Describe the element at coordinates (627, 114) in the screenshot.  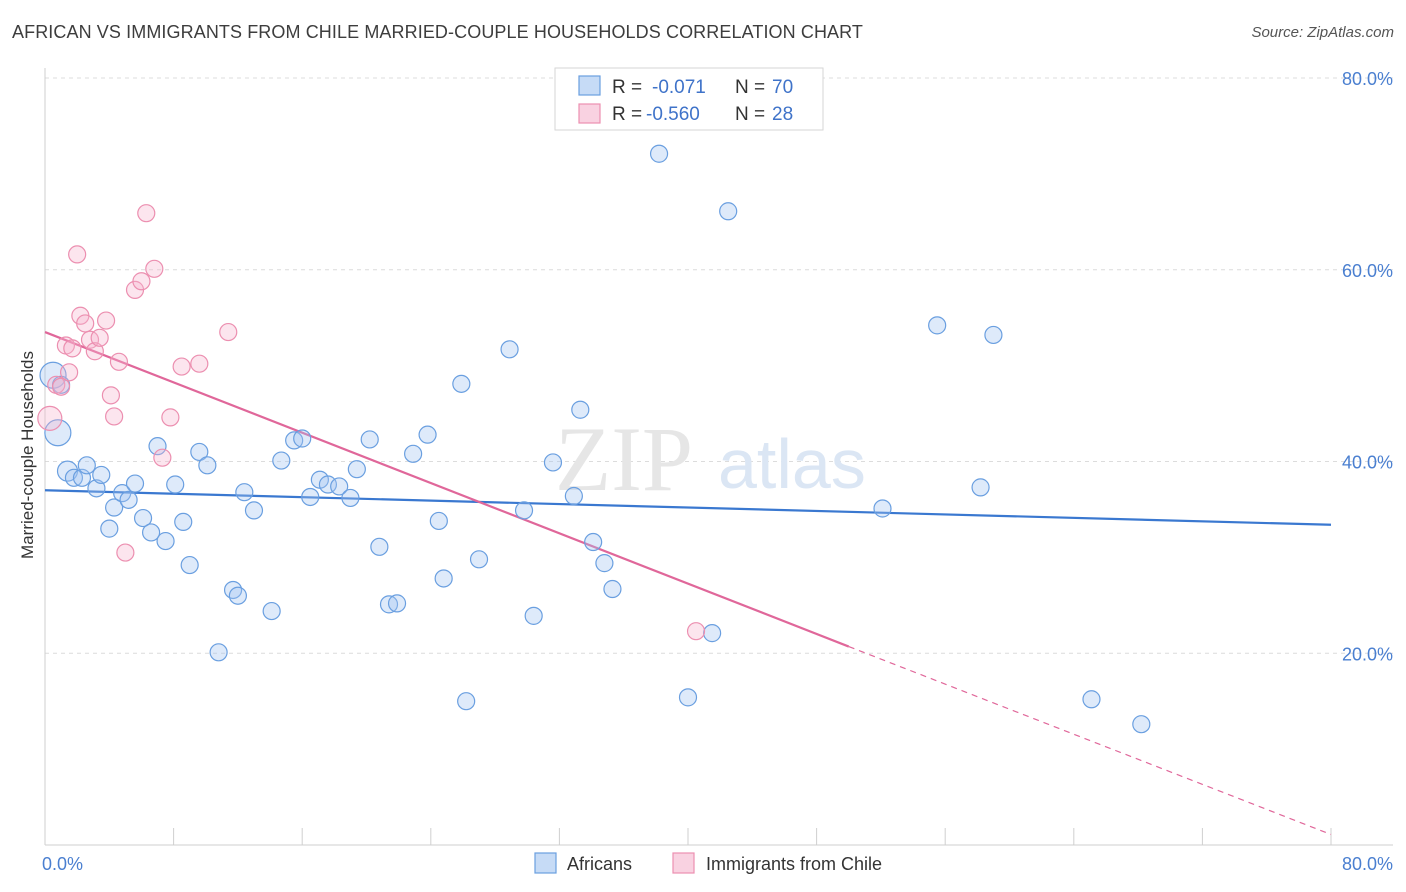
I see `legend-r-label-chile: R =` at that location.